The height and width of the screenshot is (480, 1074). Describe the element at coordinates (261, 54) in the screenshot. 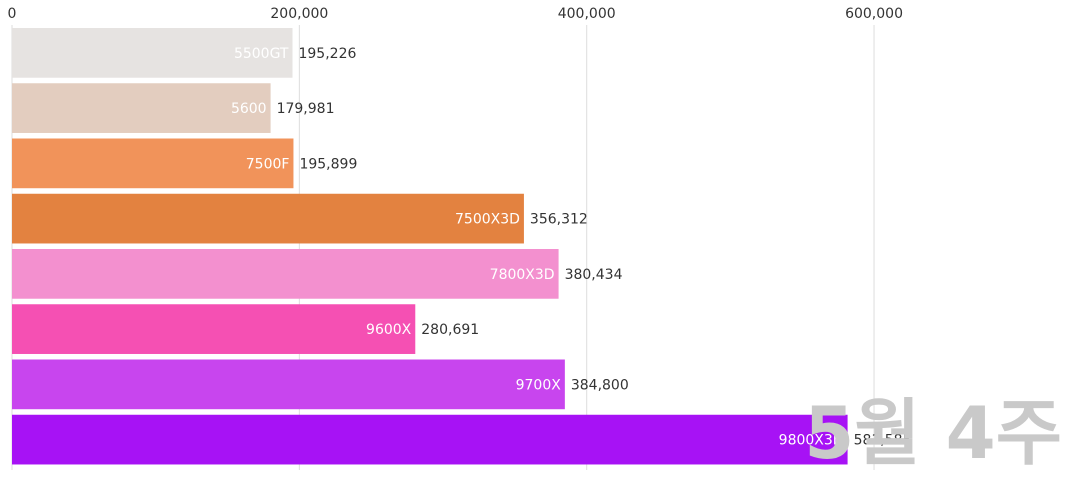

I see `bar-category-label: 5500GT` at that location.